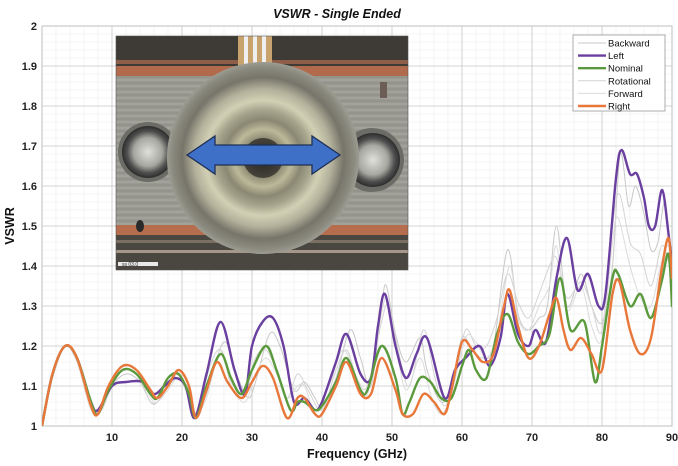 This screenshot has width=678, height=466. What do you see at coordinates (619, 107) in the screenshot?
I see `legend-label-right: Right` at bounding box center [619, 107].